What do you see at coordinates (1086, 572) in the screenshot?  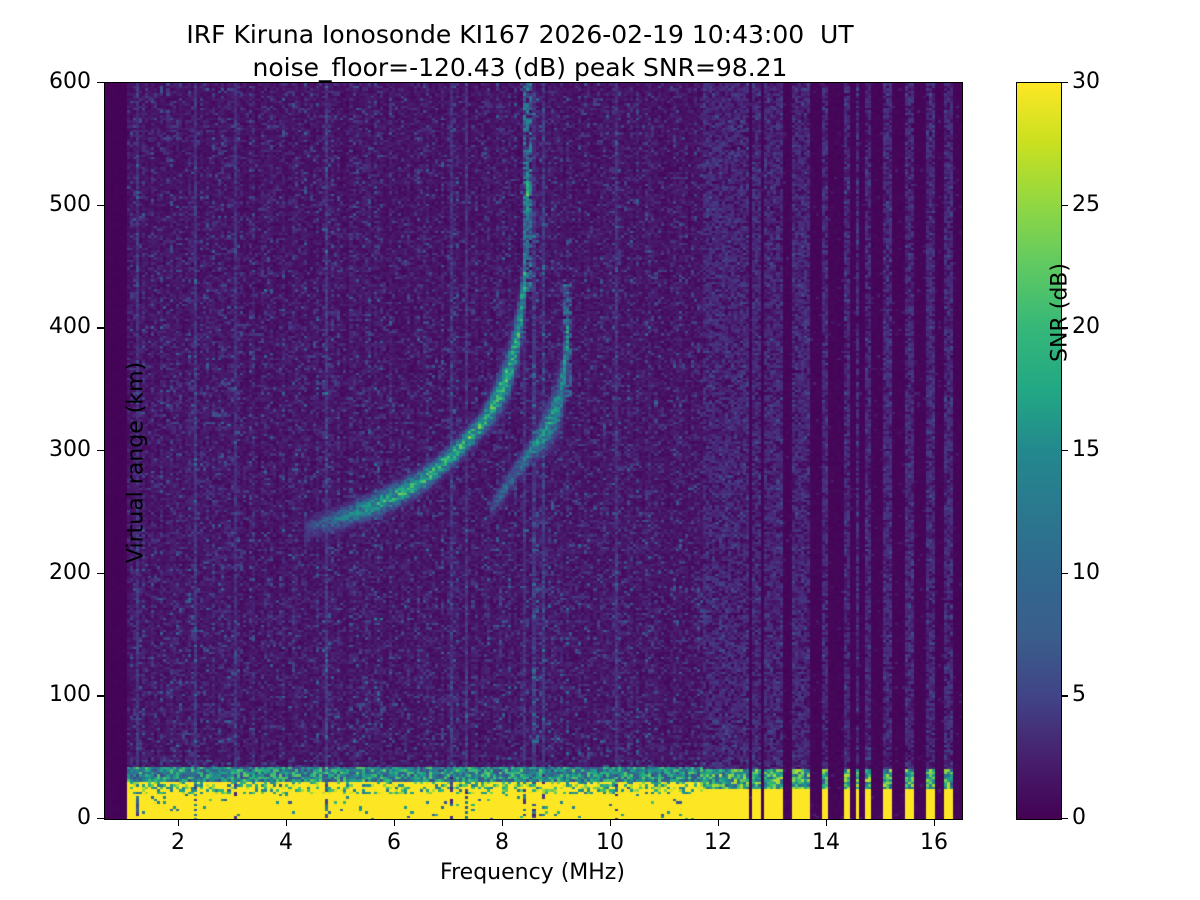 I see `colorbar-tick-label: 10` at bounding box center [1086, 572].